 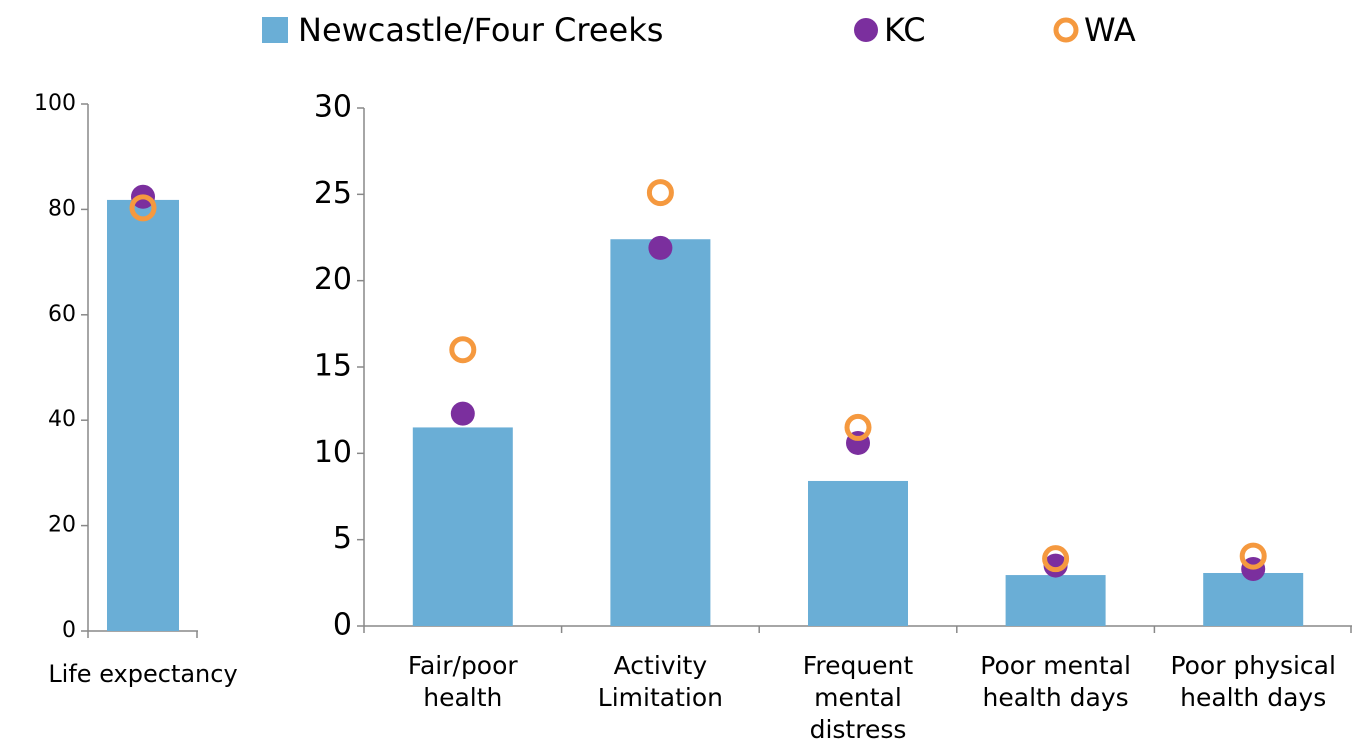 I want to click on x-tick-label: Activity Limitation, so click(x=660, y=681).